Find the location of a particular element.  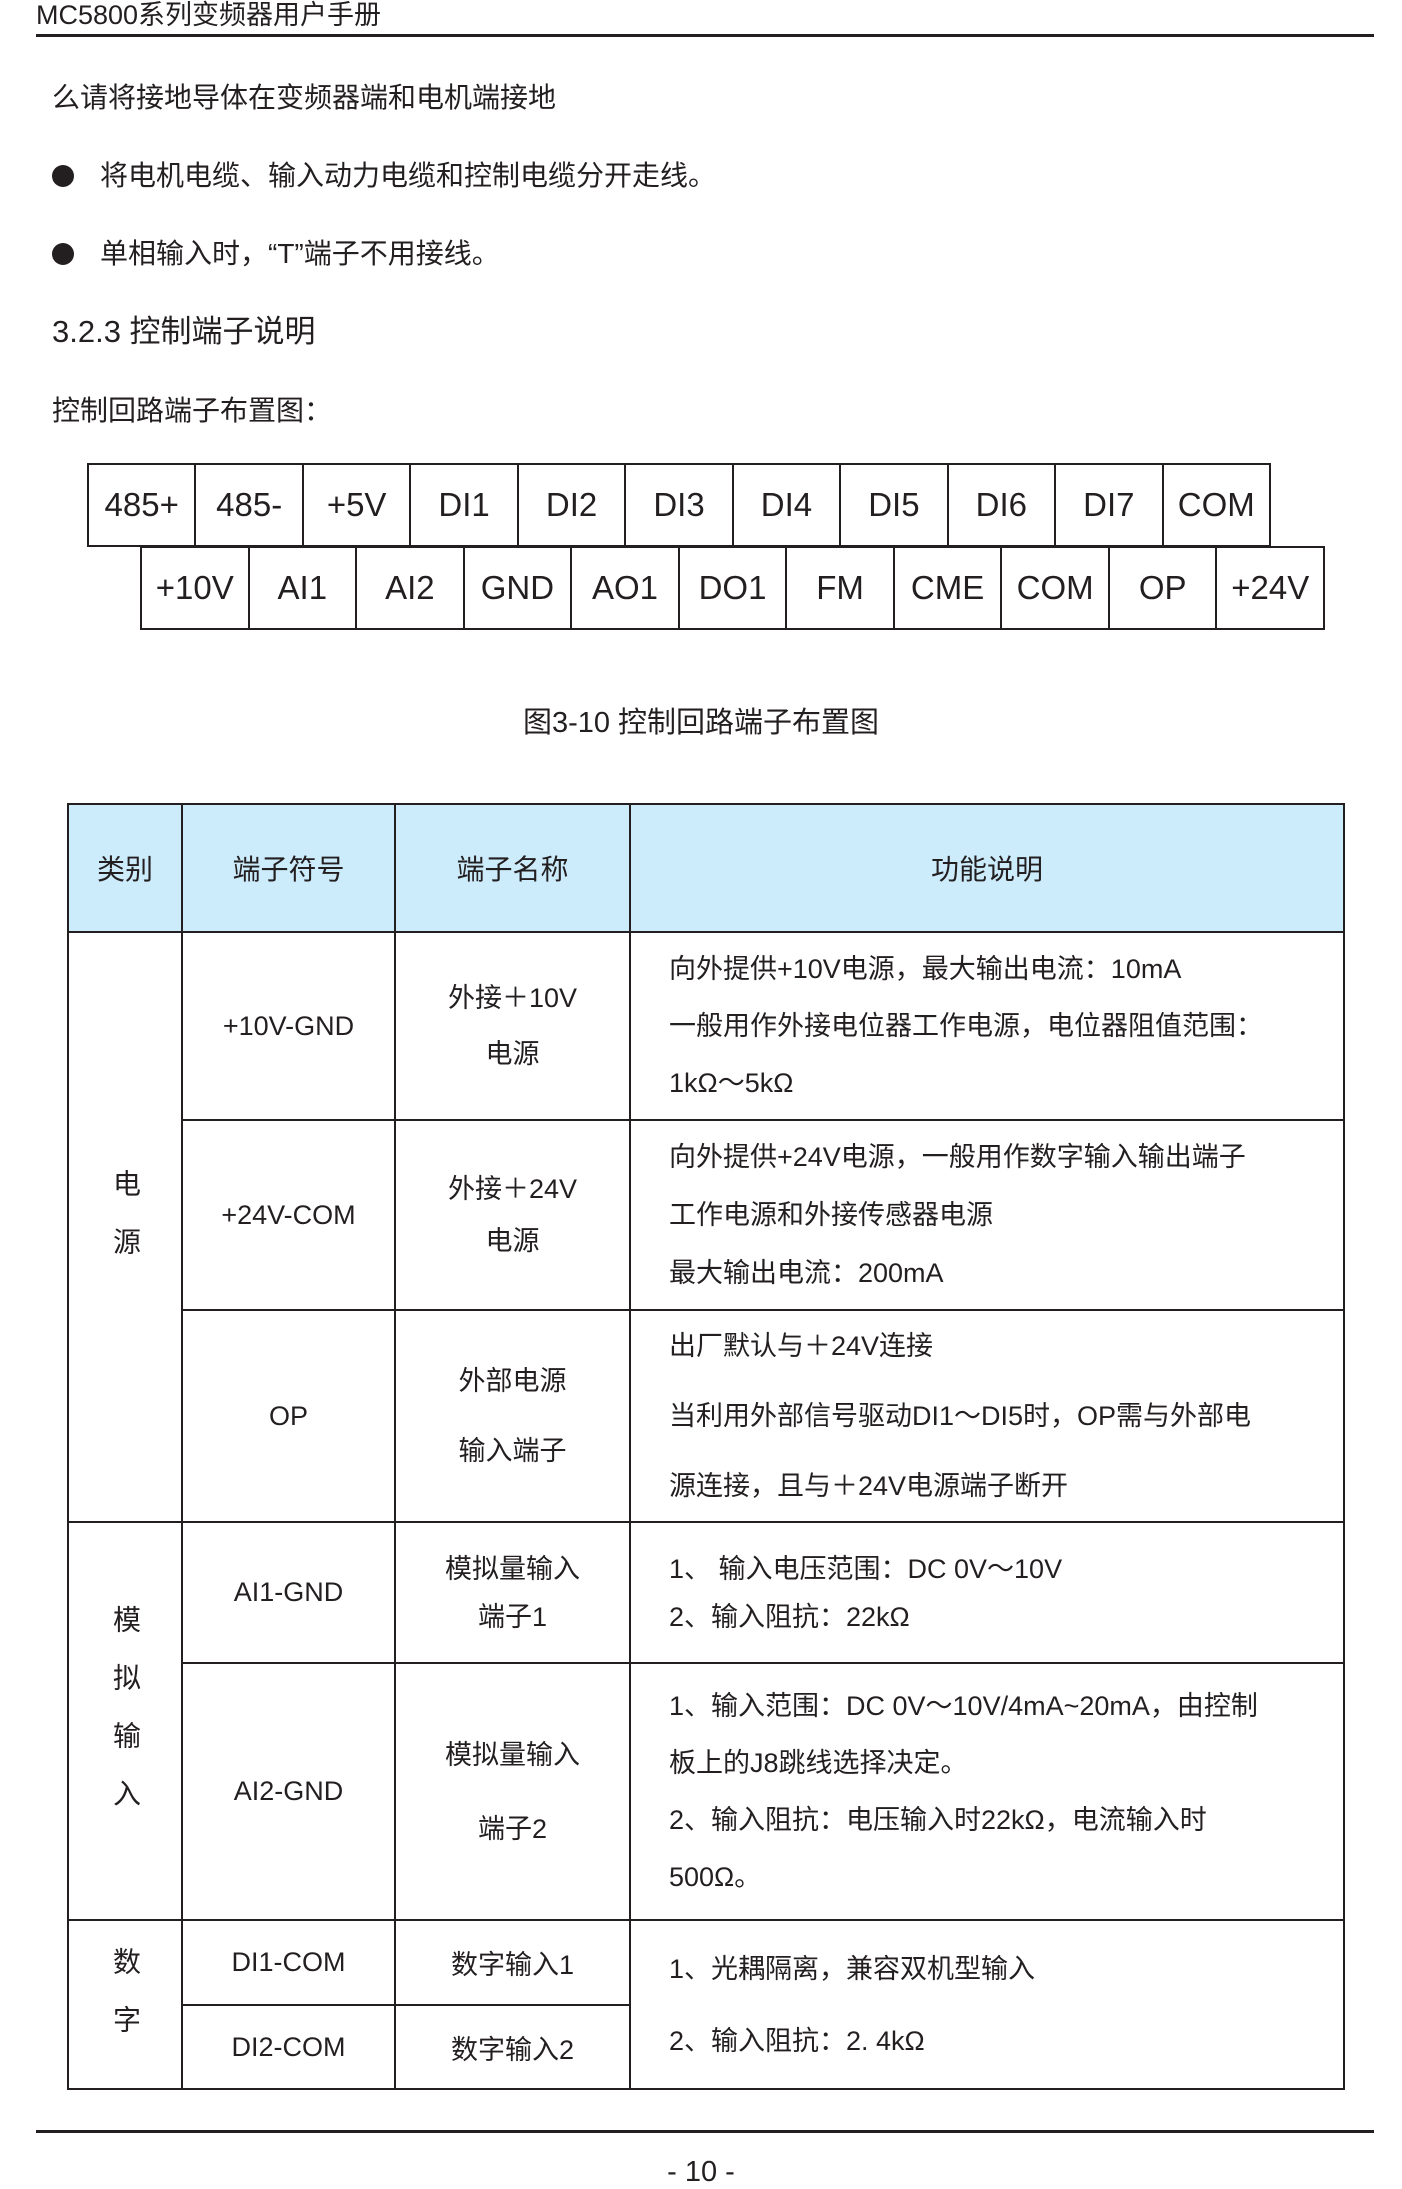

terminal-label: 485- is located at coordinates (250, 505).